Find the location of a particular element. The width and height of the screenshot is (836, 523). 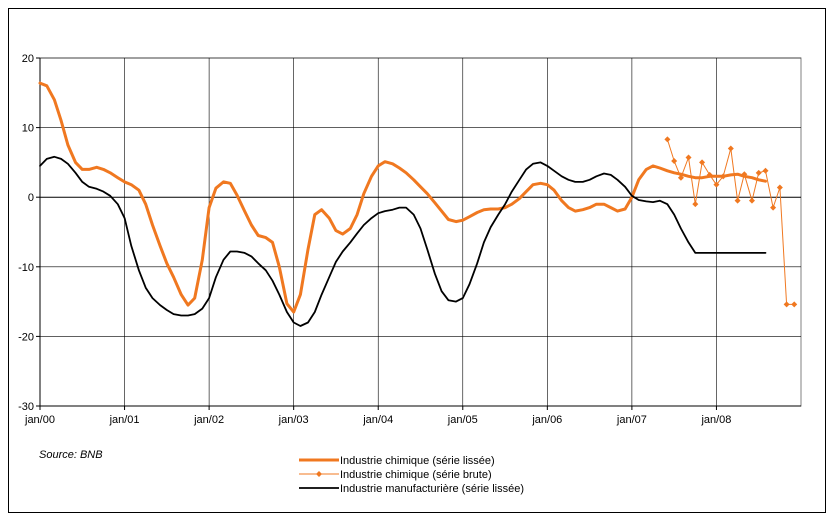

x-tick-label: jan/04 is located at coordinates (377, 420).